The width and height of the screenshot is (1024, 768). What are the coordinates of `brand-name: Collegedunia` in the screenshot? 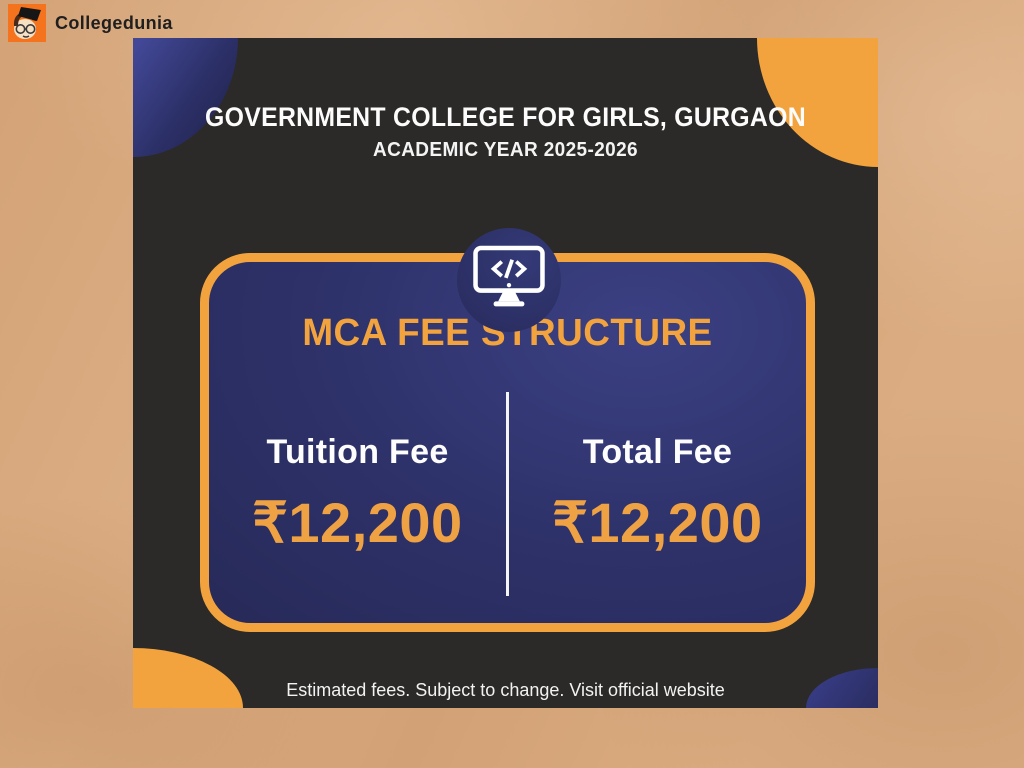 It's located at (114, 22).